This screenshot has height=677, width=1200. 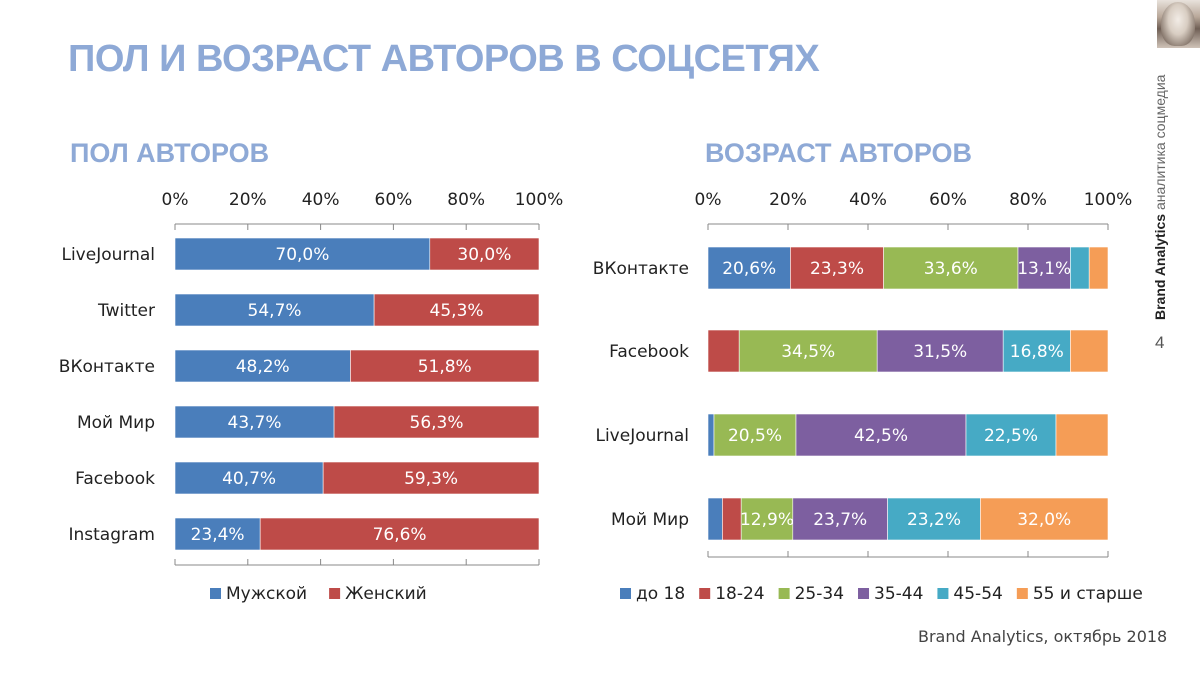 I want to click on data-label: 43,7%, so click(x=255, y=423).